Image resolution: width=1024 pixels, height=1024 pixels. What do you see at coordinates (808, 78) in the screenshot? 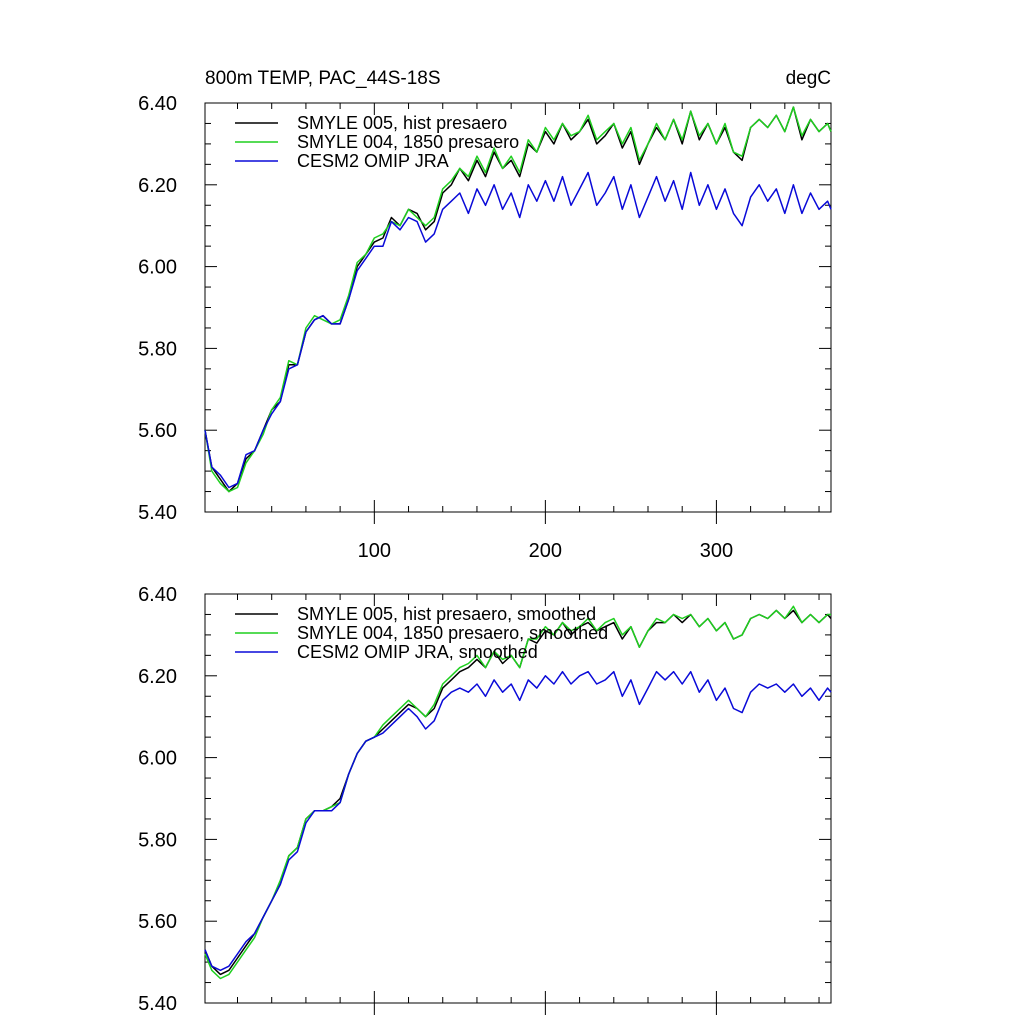
I see `panel-title-right: degC` at bounding box center [808, 78].